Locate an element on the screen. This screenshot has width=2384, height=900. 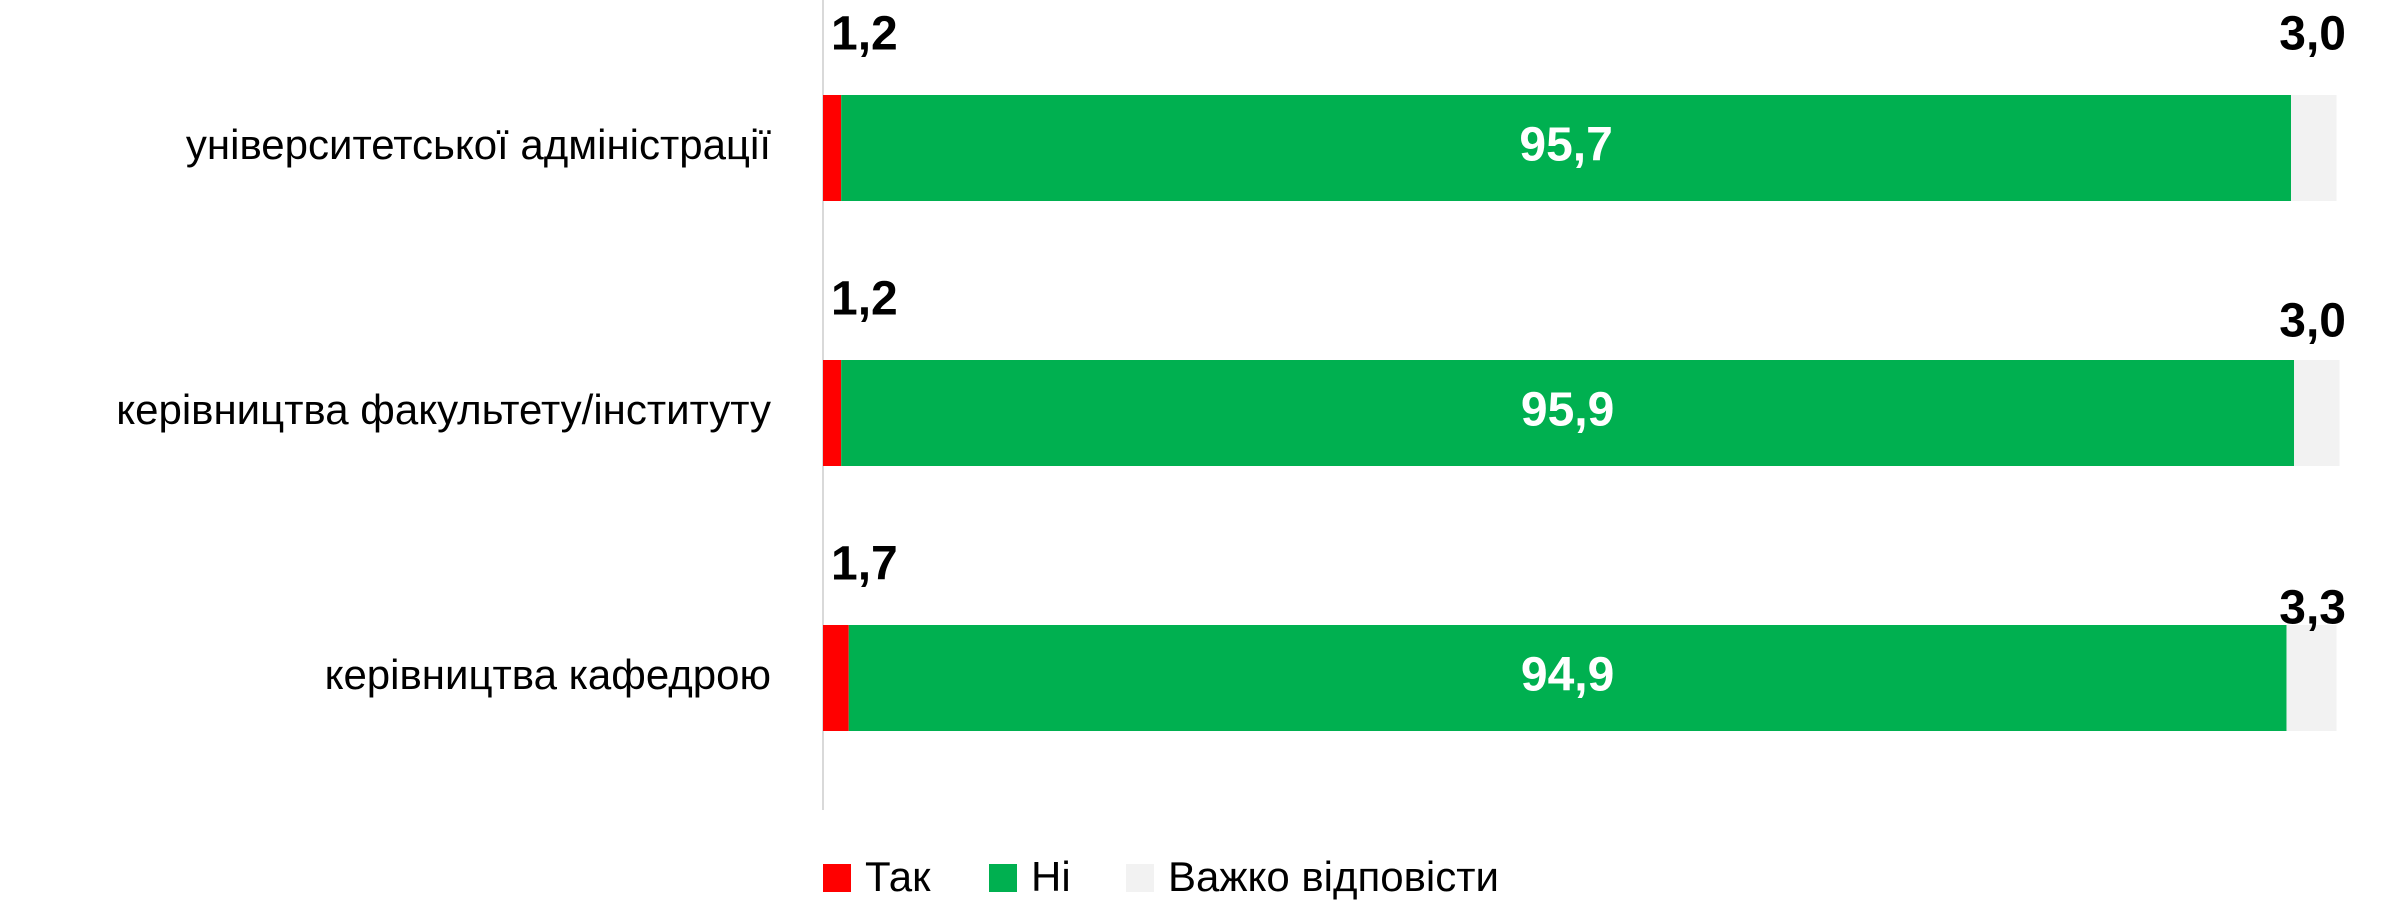
category-label: керівництва факультету/інституту is located at coordinates (443, 409).